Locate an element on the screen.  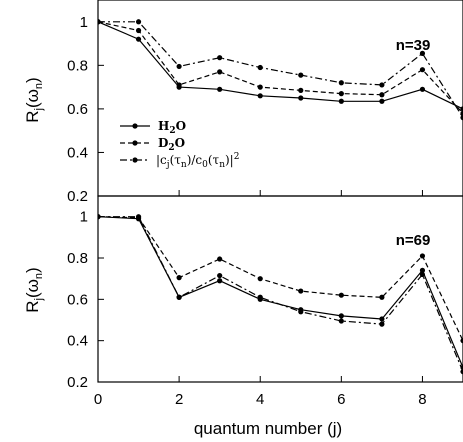
legend-label-ratio: |cj(τn)/c0(τn)|2 is located at coordinates (197, 161).